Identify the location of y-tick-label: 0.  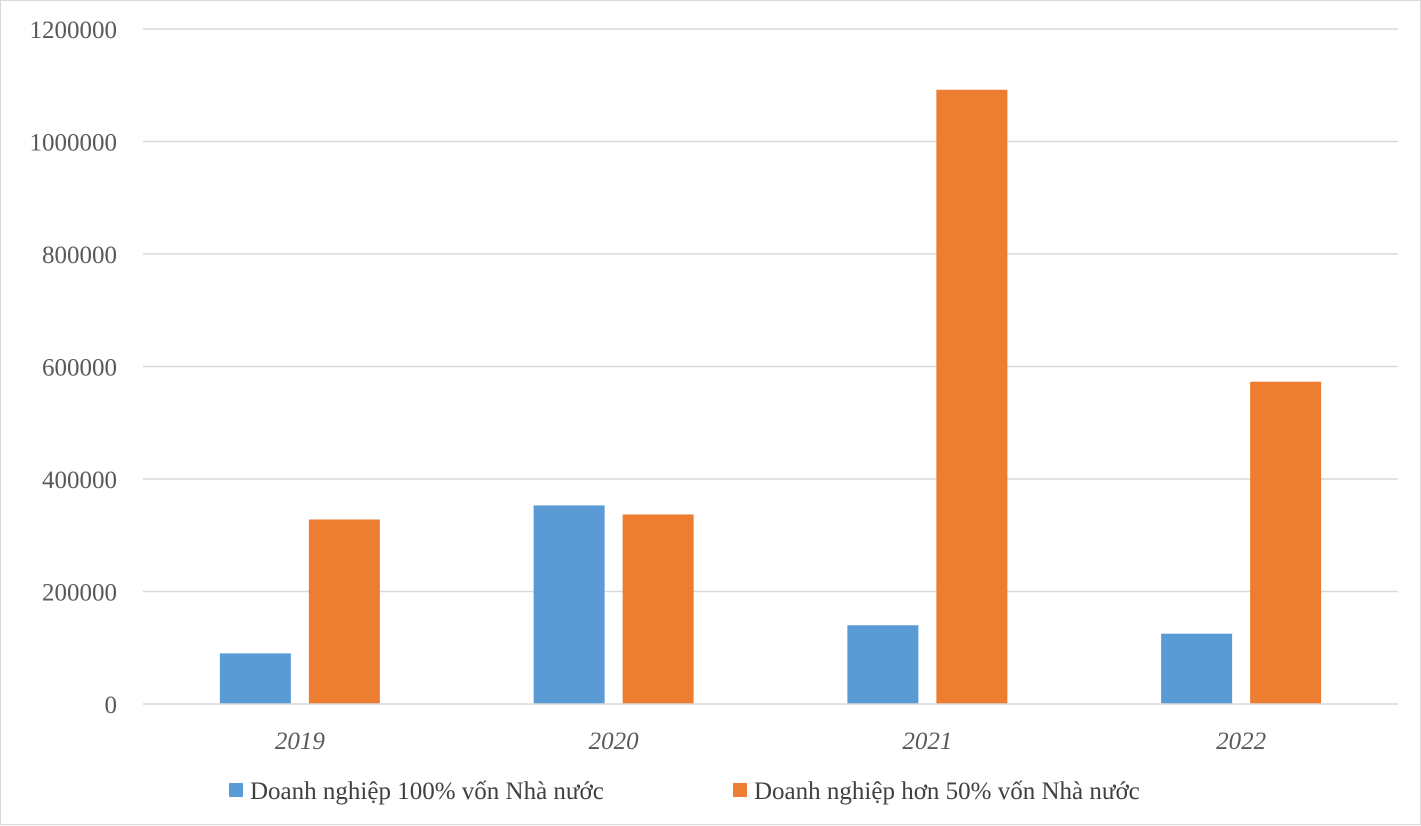
(111, 705).